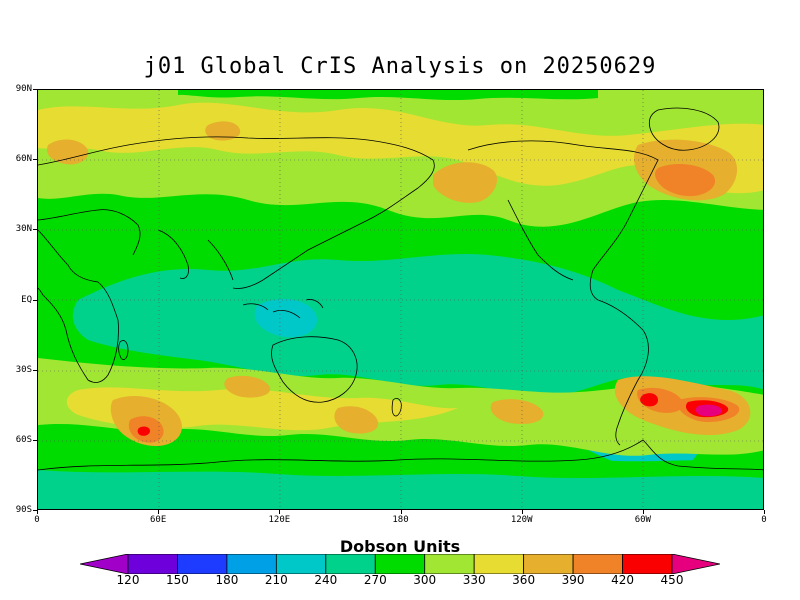  Describe the element at coordinates (223, 131) in the screenshot. I see `field-region-390-siberia` at that location.